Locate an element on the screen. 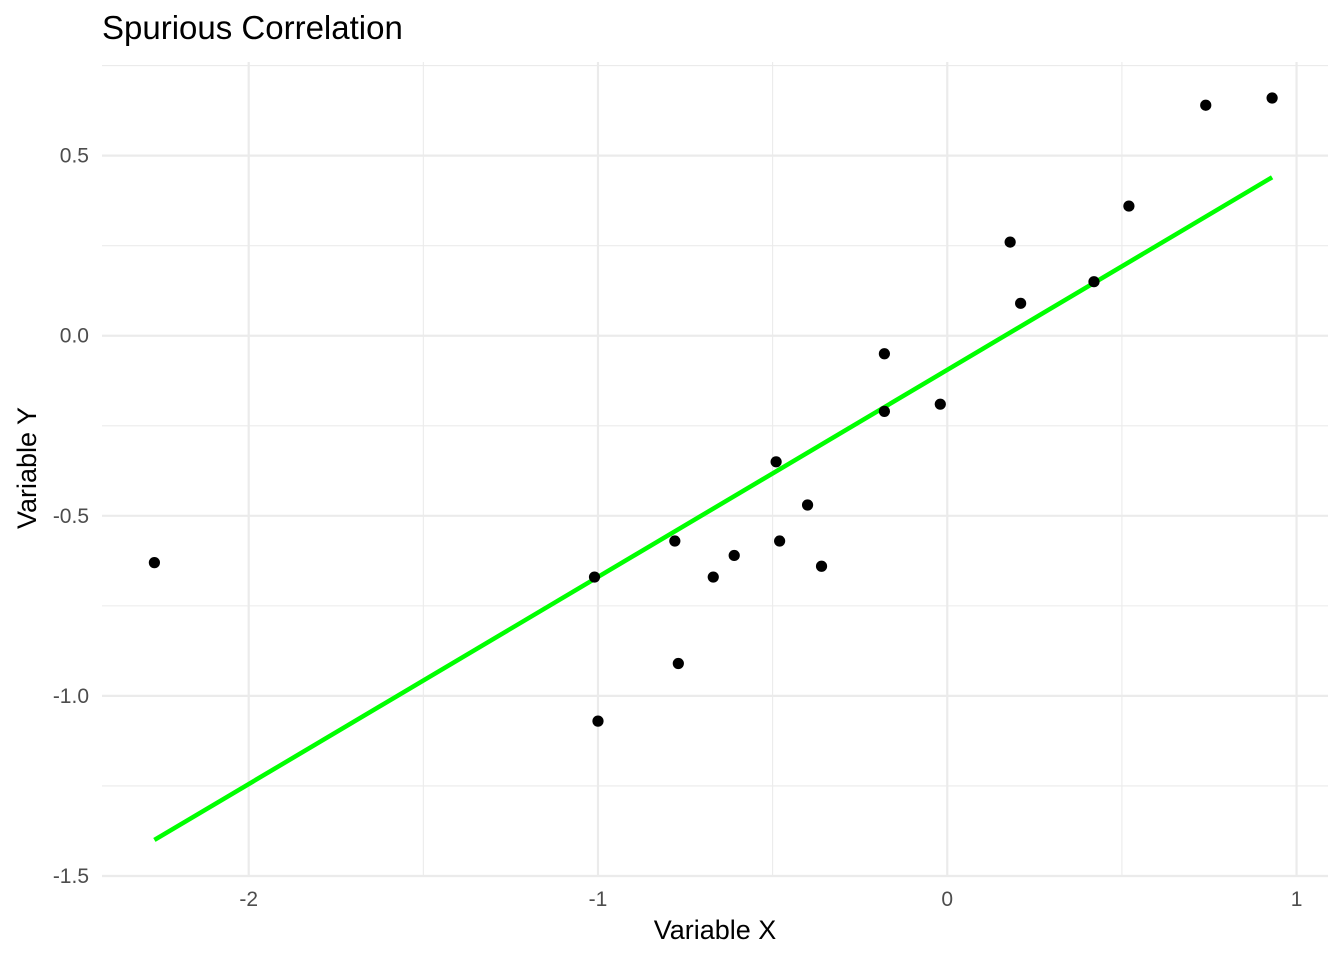 The width and height of the screenshot is (1344, 960). y-tick-label: -0.5 is located at coordinates (71, 516).